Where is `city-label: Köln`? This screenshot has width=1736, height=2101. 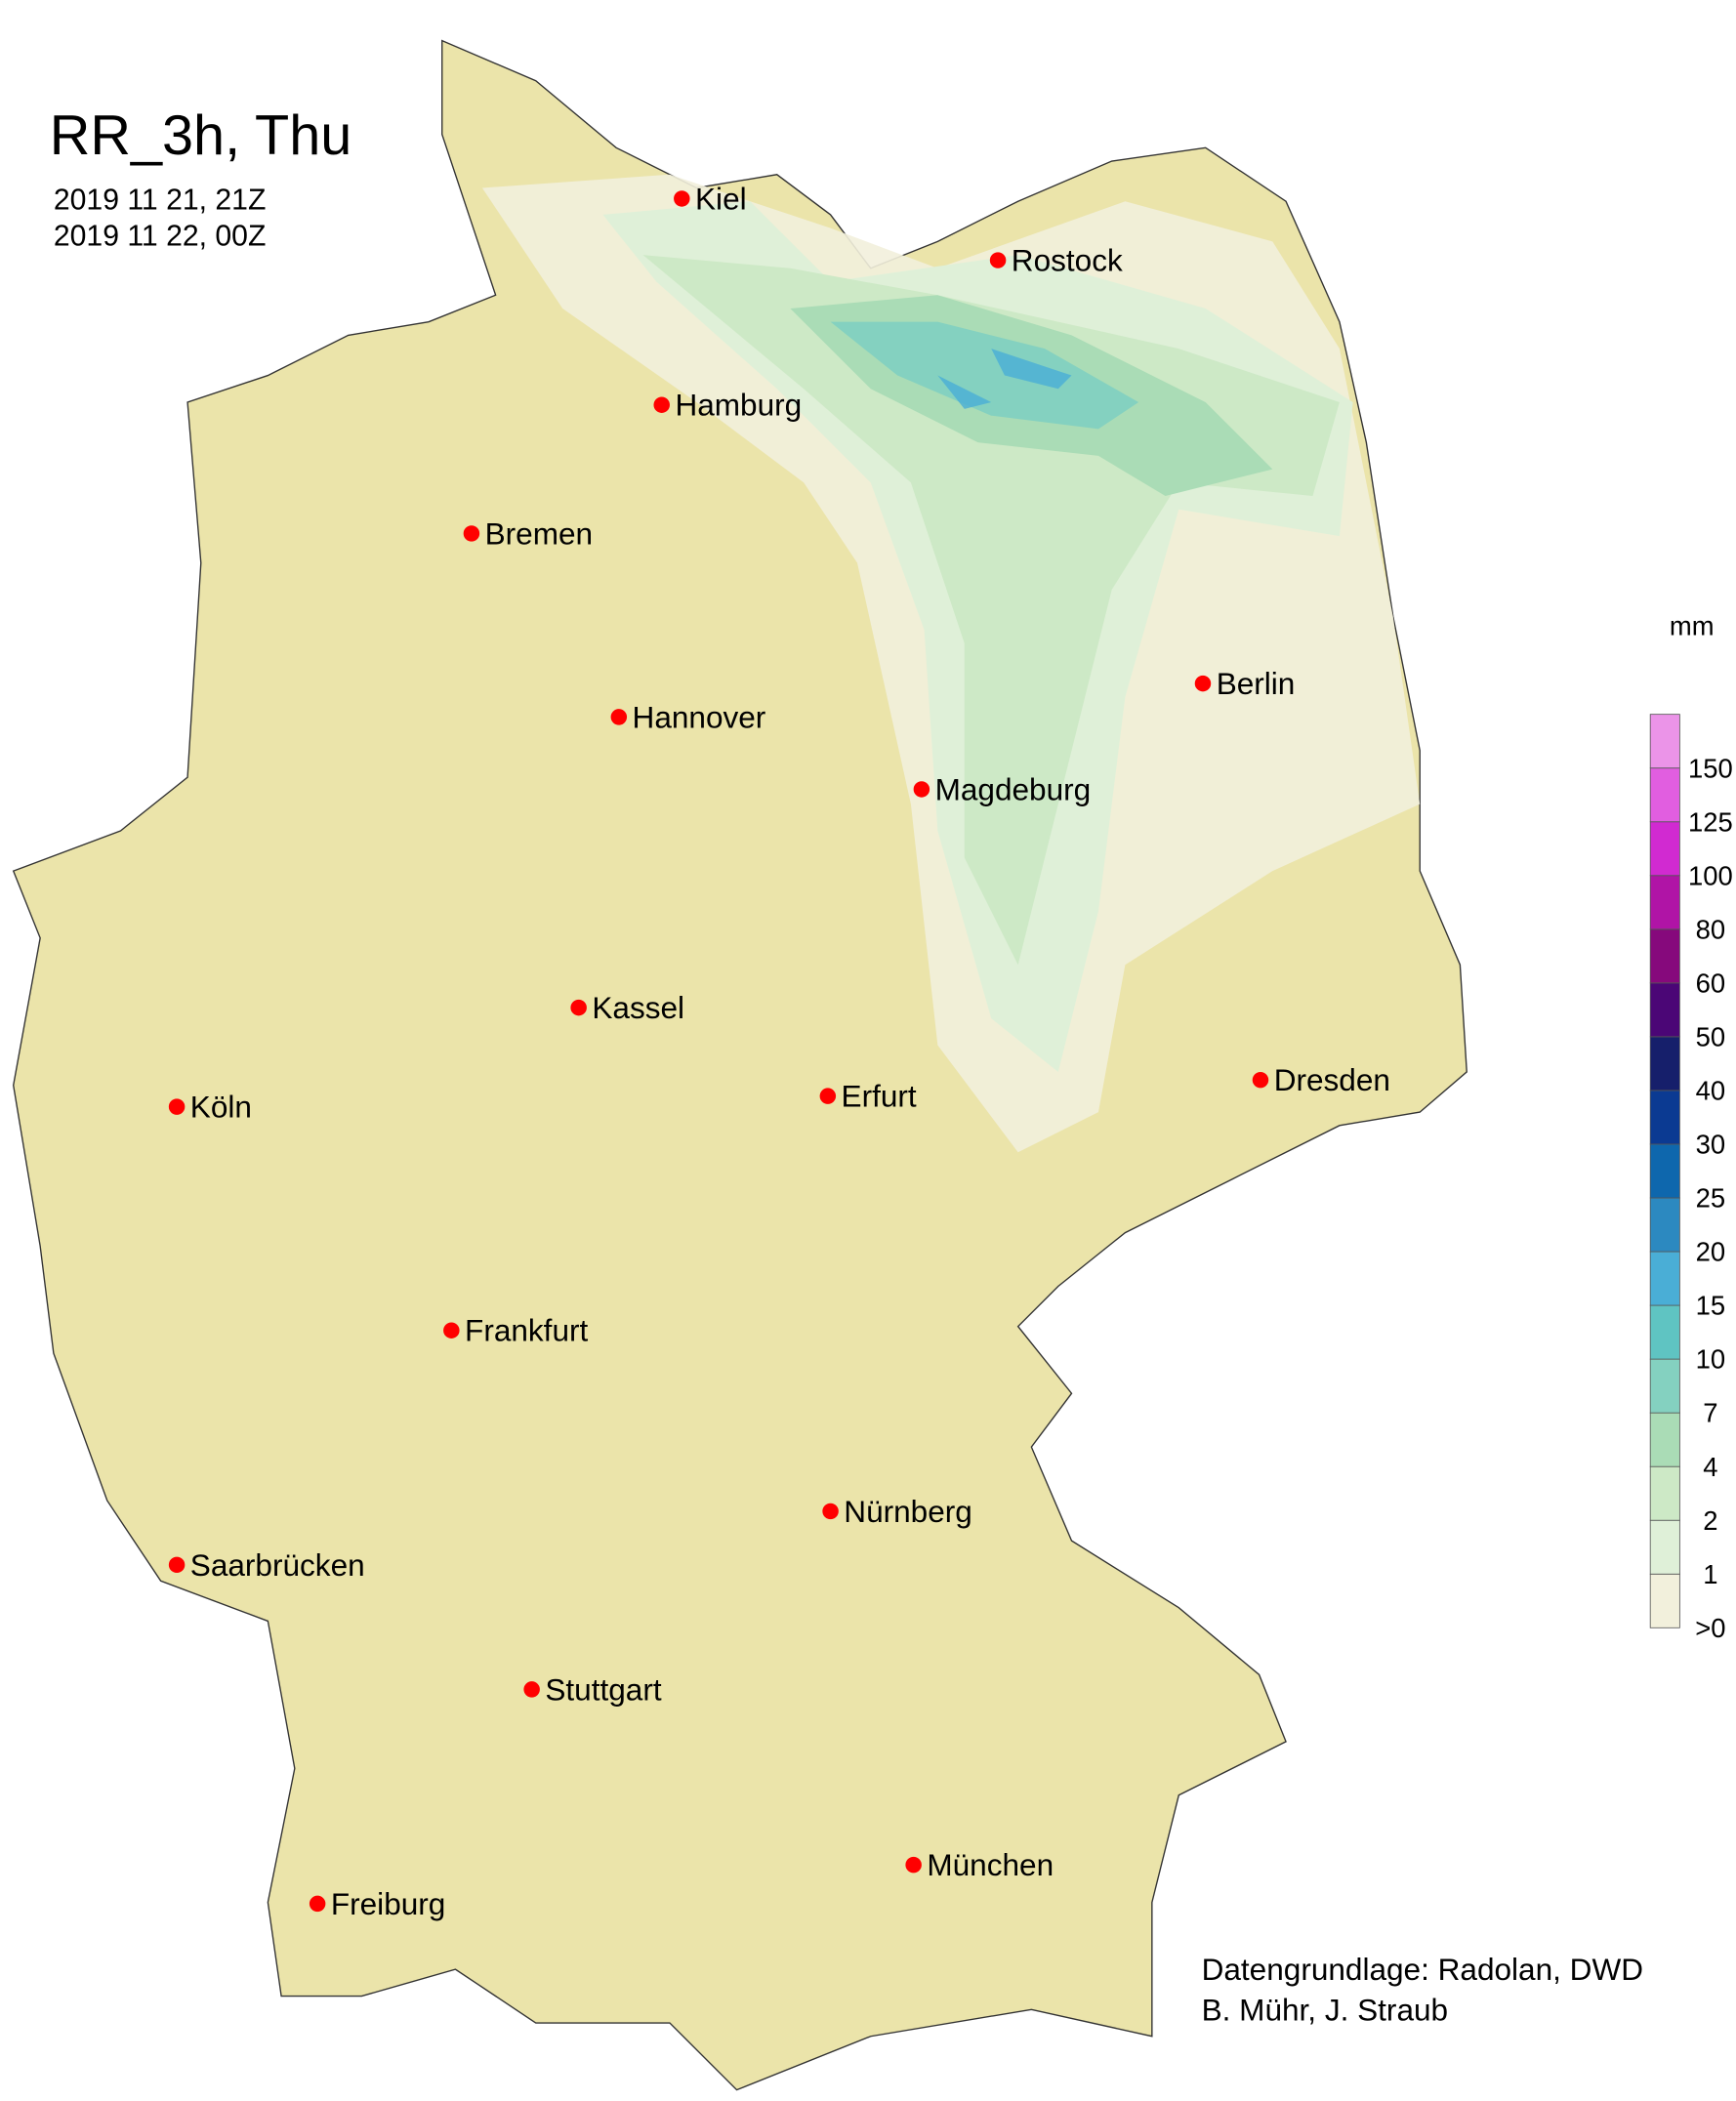 city-label: Köln is located at coordinates (221, 1107).